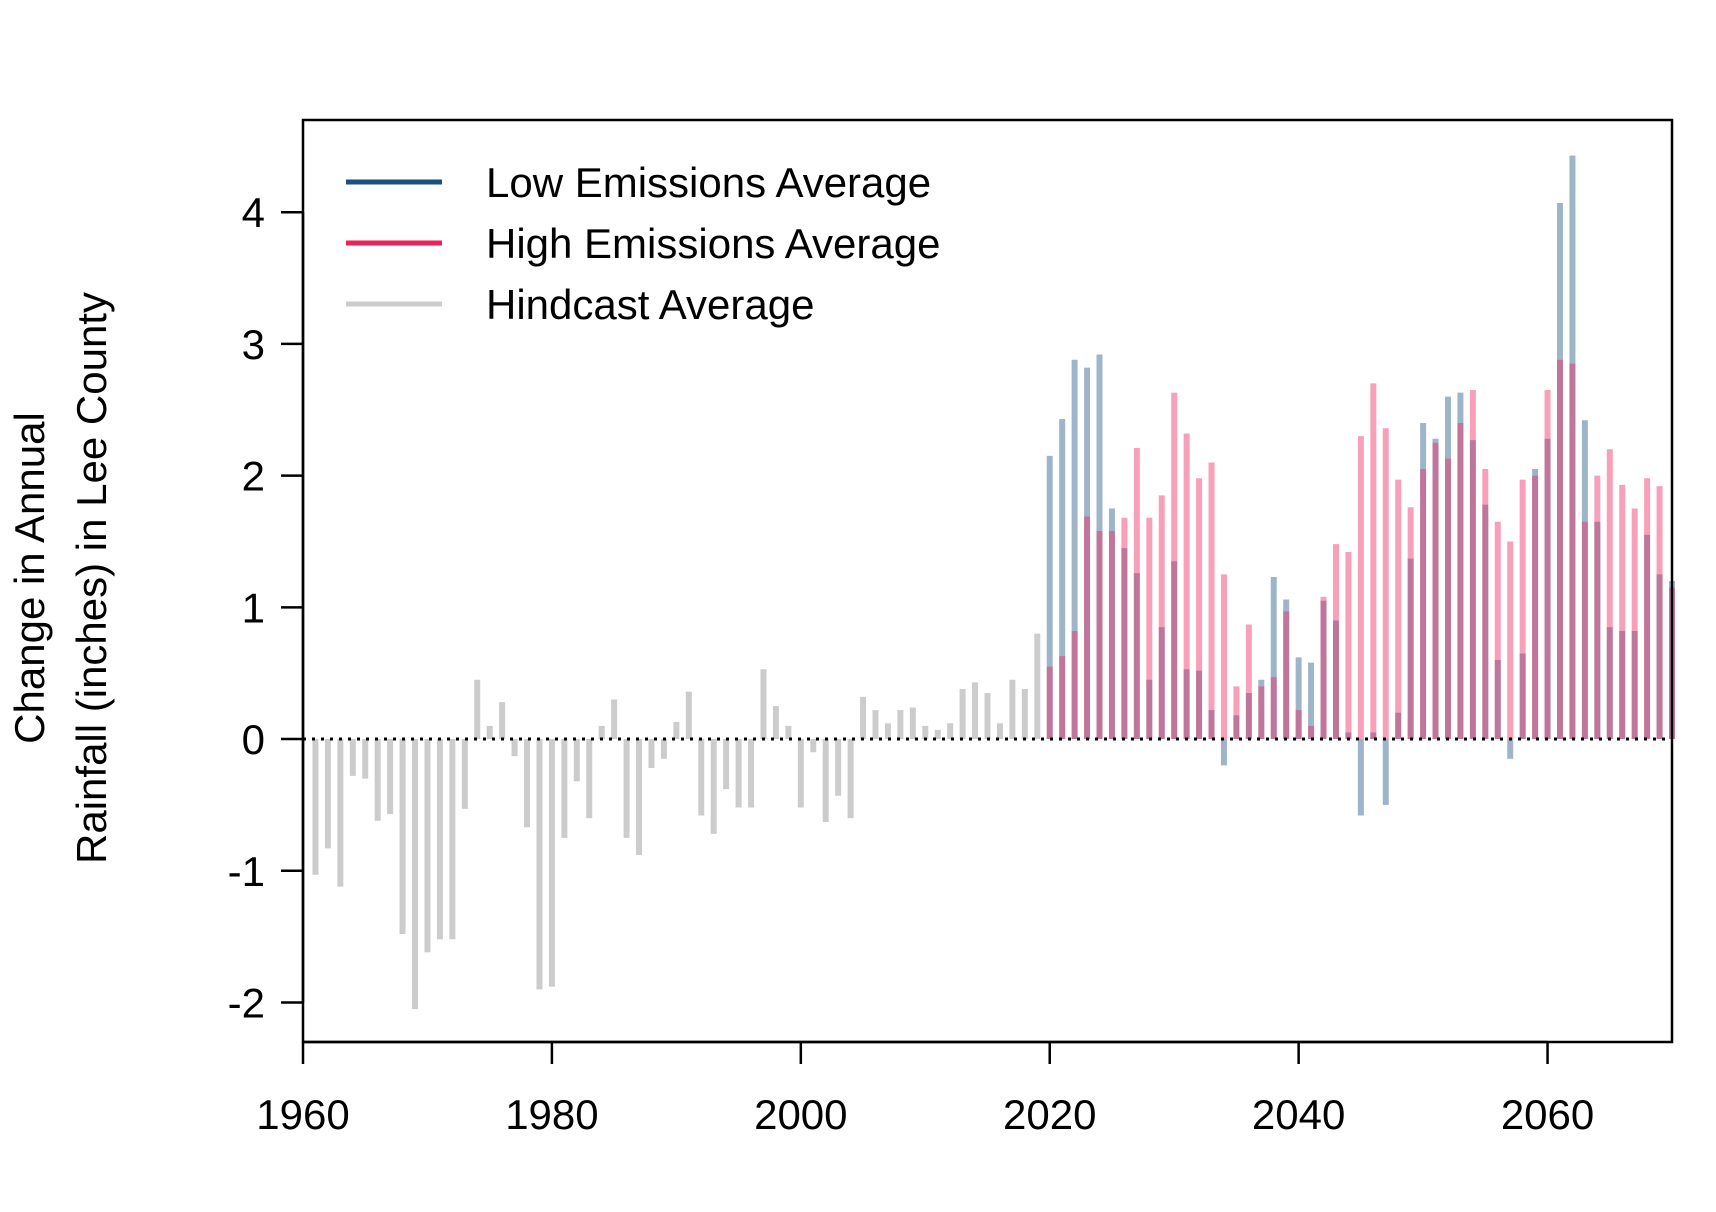  What do you see at coordinates (713, 243) in the screenshot?
I see `legend-label-high-emissions-average: High Emissions Average` at bounding box center [713, 243].